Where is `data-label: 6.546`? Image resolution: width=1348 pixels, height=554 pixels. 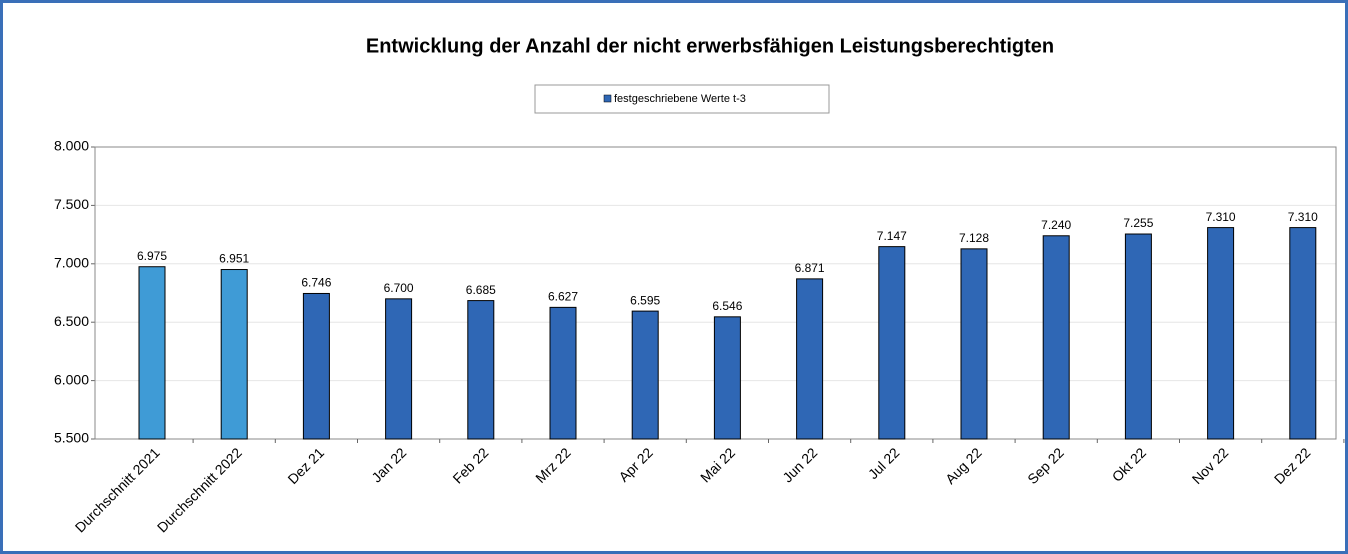 data-label: 6.546 is located at coordinates (727, 306).